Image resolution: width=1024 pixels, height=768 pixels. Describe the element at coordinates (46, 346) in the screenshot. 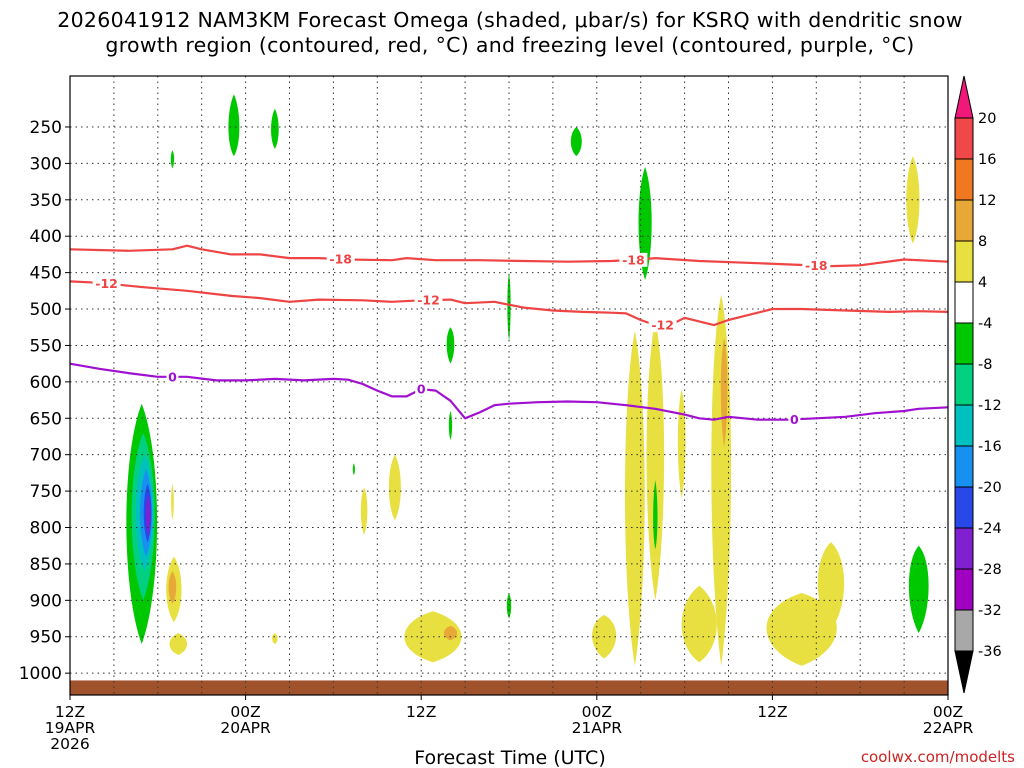

I see `y-tick-label: 550` at that location.